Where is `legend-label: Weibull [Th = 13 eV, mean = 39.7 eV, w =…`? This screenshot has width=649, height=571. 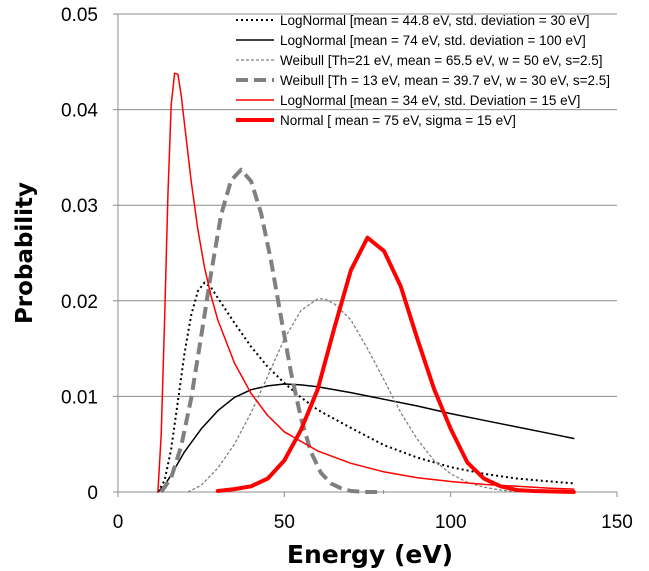 legend-label: Weibull [Th = 13 eV, mean = 39.7 eV, w =… is located at coordinates (445, 80).